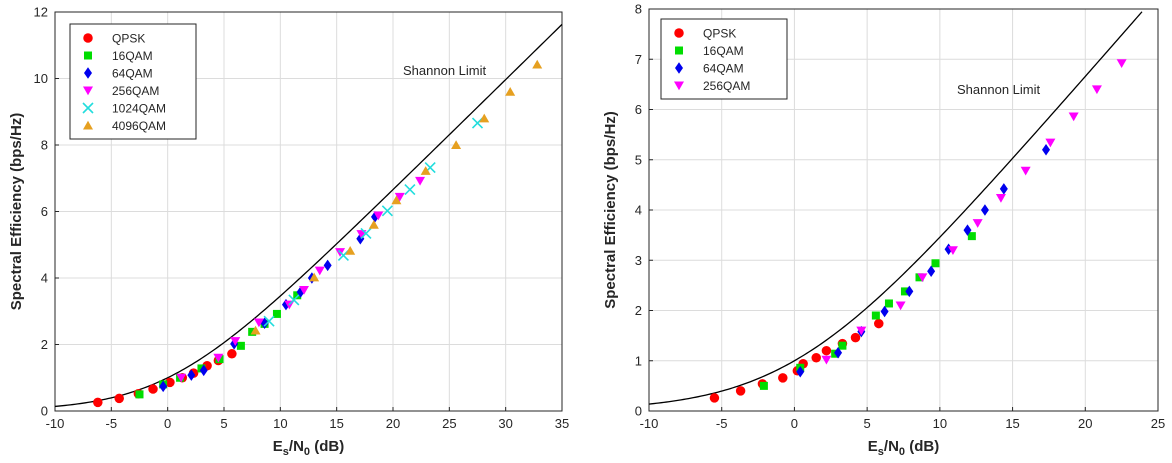  I want to click on chart0-y-tick-label: 4, so click(44, 278).